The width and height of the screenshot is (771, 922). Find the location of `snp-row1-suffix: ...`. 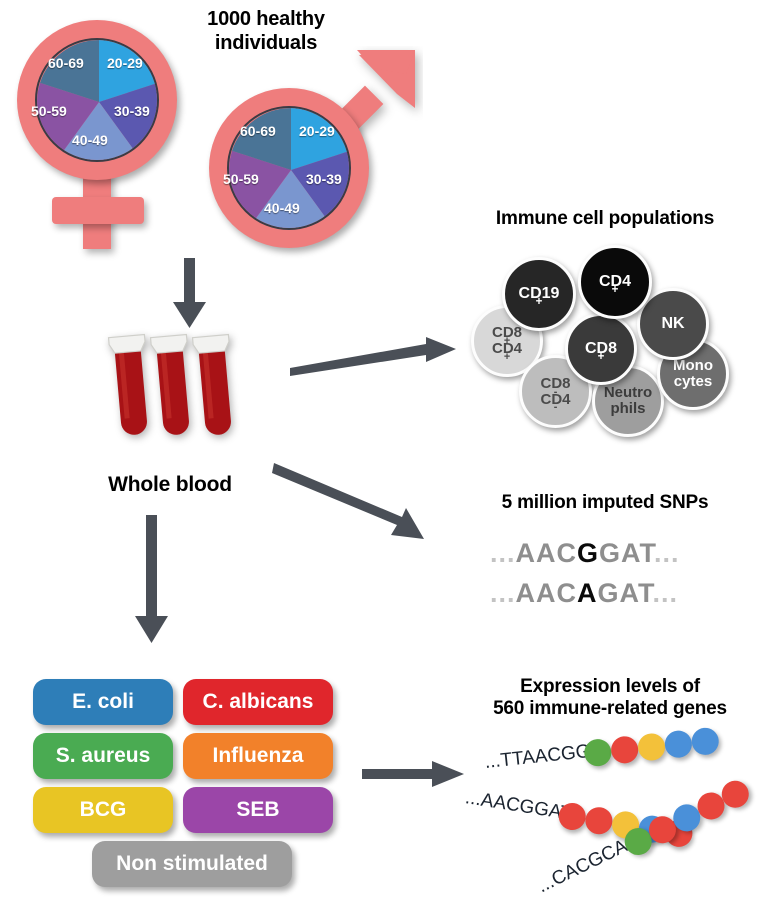

snp-row1-suffix: ... is located at coordinates (667, 553).